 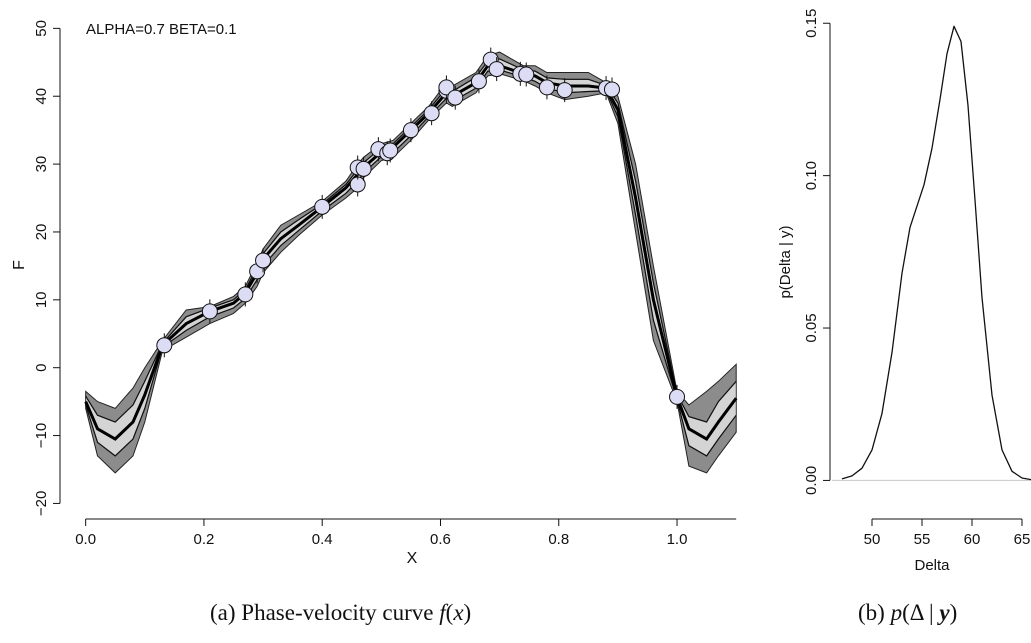 I want to click on panel-a-y-tick-label: 40, so click(x=41, y=96).